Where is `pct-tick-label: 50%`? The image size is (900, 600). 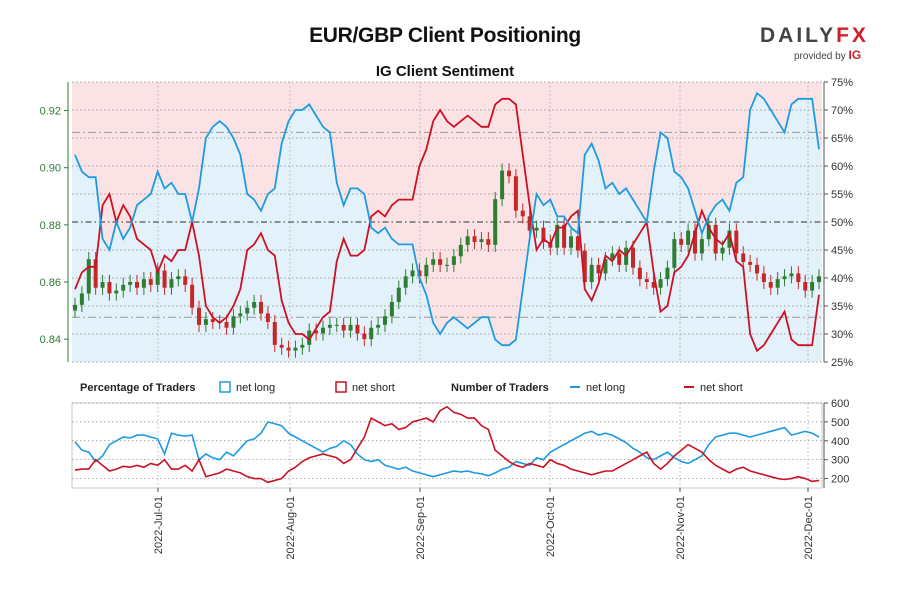 pct-tick-label: 50% is located at coordinates (842, 223).